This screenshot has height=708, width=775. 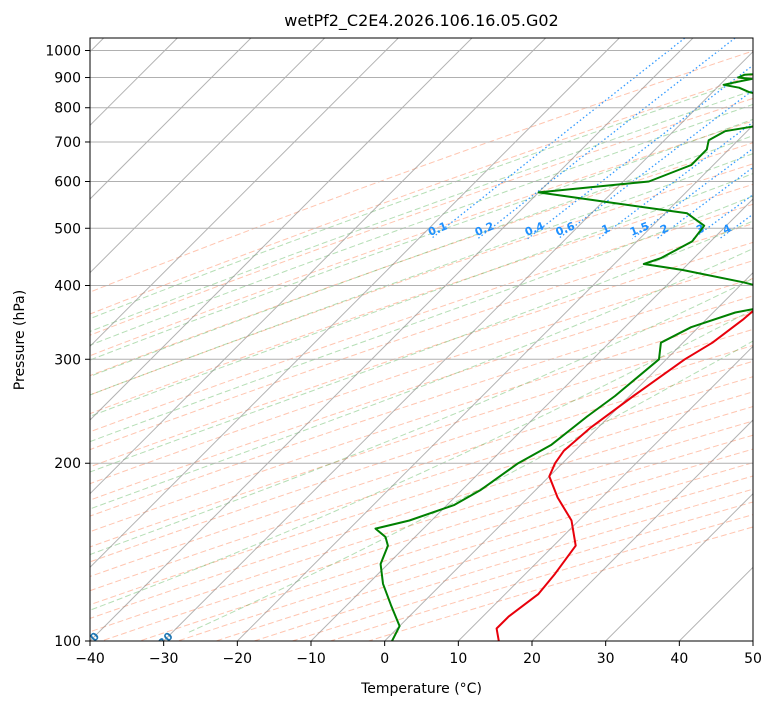 What do you see at coordinates (532, 659) in the screenshot?
I see `x-tick-label: 20` at bounding box center [532, 659].